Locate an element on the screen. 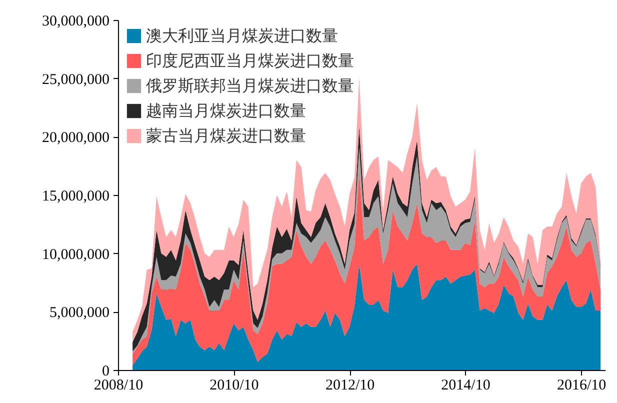 This screenshot has height=403, width=617. legend-label: 澳大利亚当月煤炭进口数量 is located at coordinates (242, 36).